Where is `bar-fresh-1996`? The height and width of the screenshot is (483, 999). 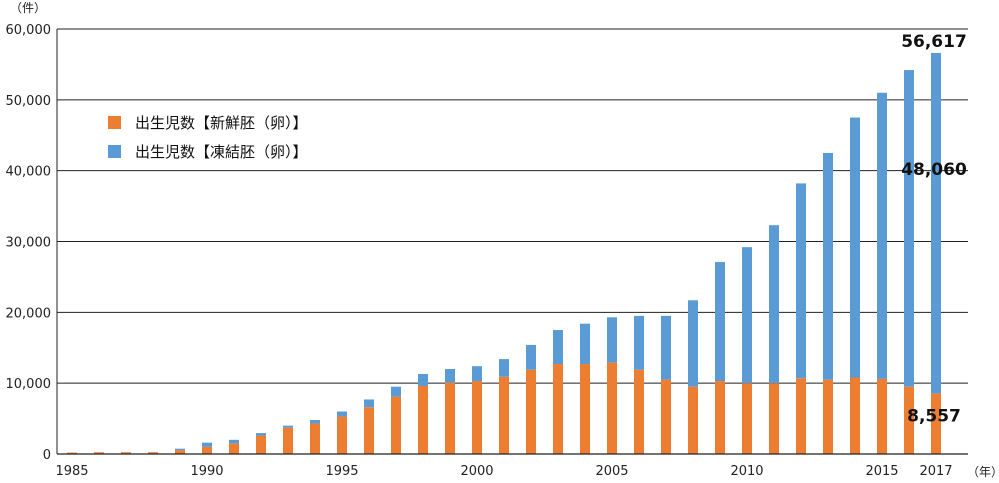 bar-fresh-1996 is located at coordinates (369, 430).